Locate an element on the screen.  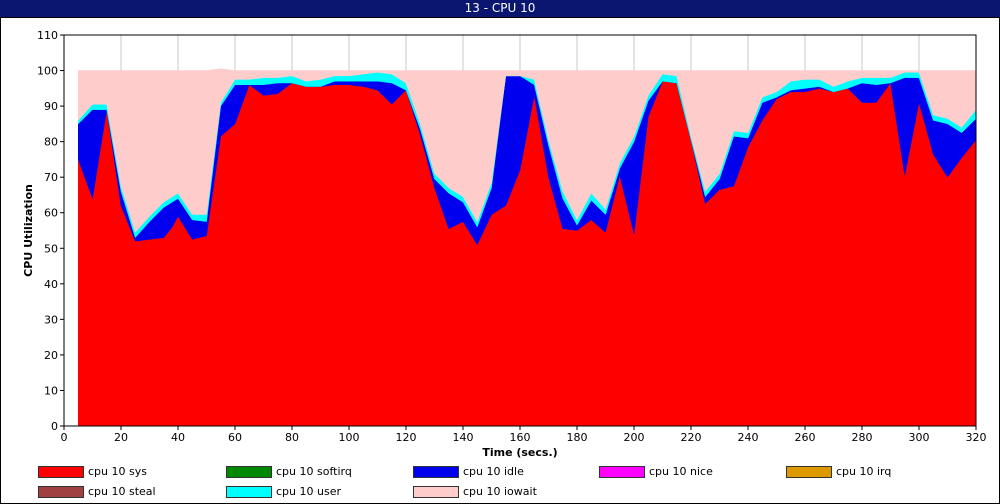
x-tick-label: 280 is located at coordinates (862, 437).